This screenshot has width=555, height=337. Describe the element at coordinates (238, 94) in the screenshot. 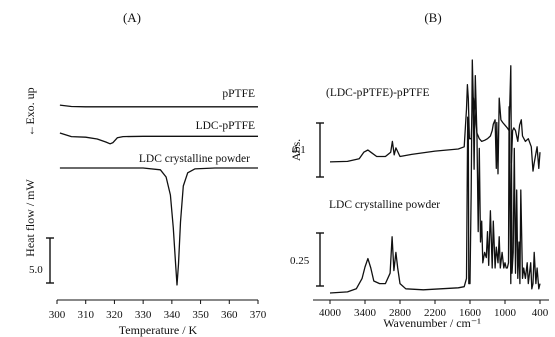

I see `panel-a-label-pptfe: pPTFE` at that location.